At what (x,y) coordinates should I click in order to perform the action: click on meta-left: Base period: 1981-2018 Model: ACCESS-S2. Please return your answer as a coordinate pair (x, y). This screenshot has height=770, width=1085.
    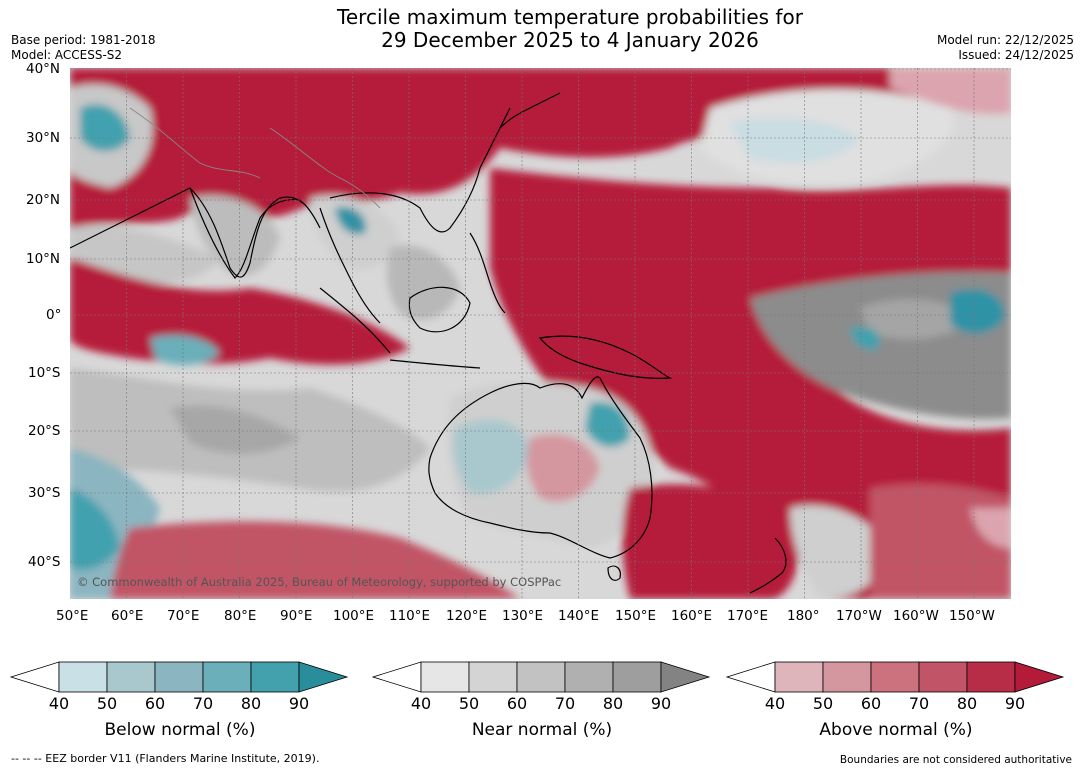
    Looking at the image, I should click on (83, 48).